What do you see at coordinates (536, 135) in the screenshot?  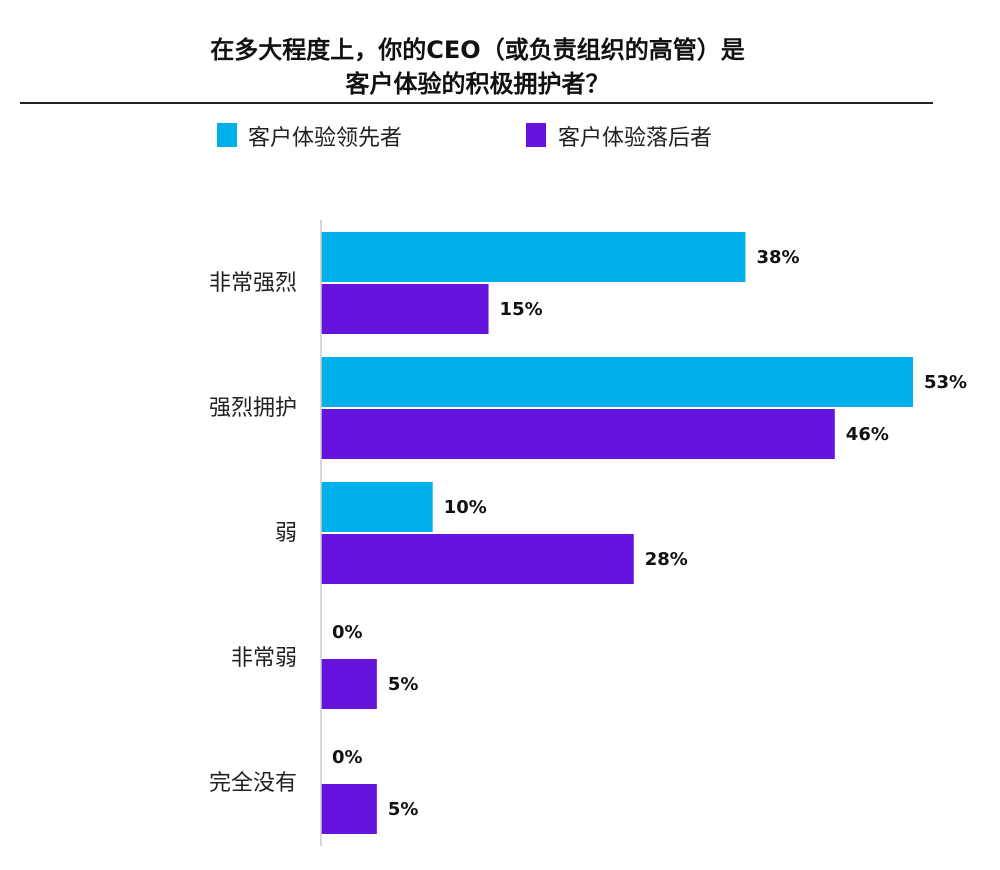 I see `legend-swatch-laggards` at bounding box center [536, 135].